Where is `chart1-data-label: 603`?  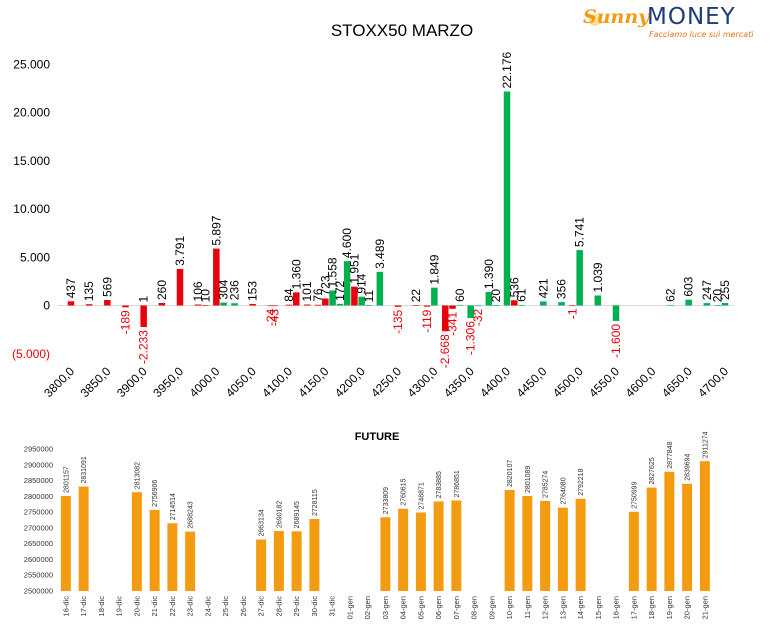 chart1-data-label: 603 is located at coordinates (689, 286).